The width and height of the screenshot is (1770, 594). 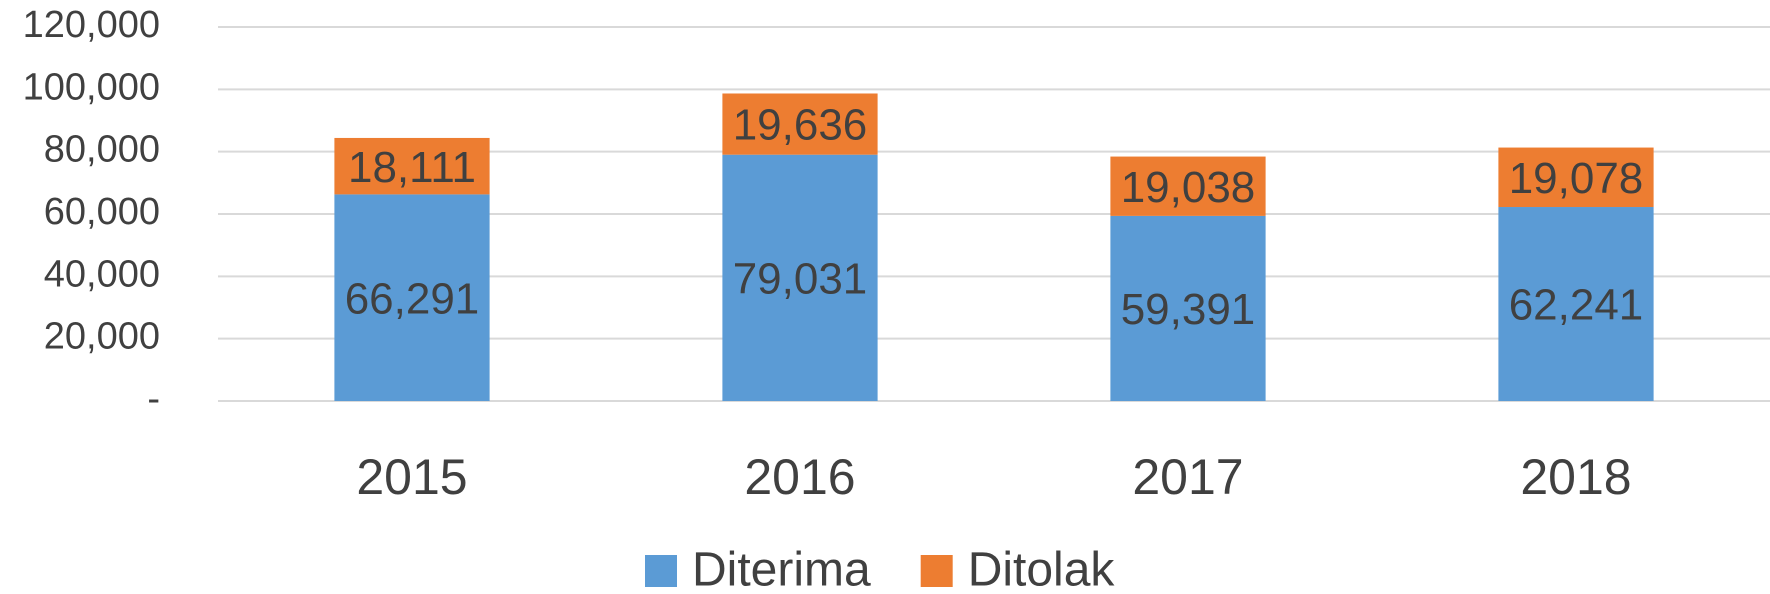 What do you see at coordinates (1187, 477) in the screenshot?
I see `x-tick-label: 2017` at bounding box center [1187, 477].